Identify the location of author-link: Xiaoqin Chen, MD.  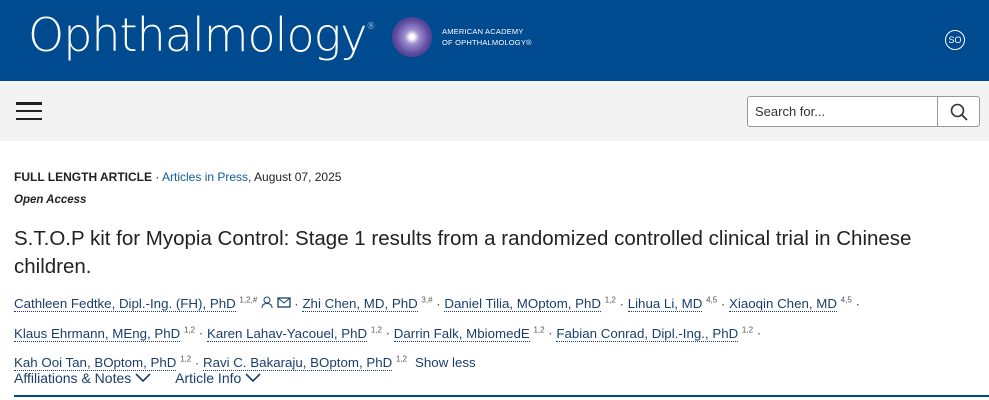
(783, 304).